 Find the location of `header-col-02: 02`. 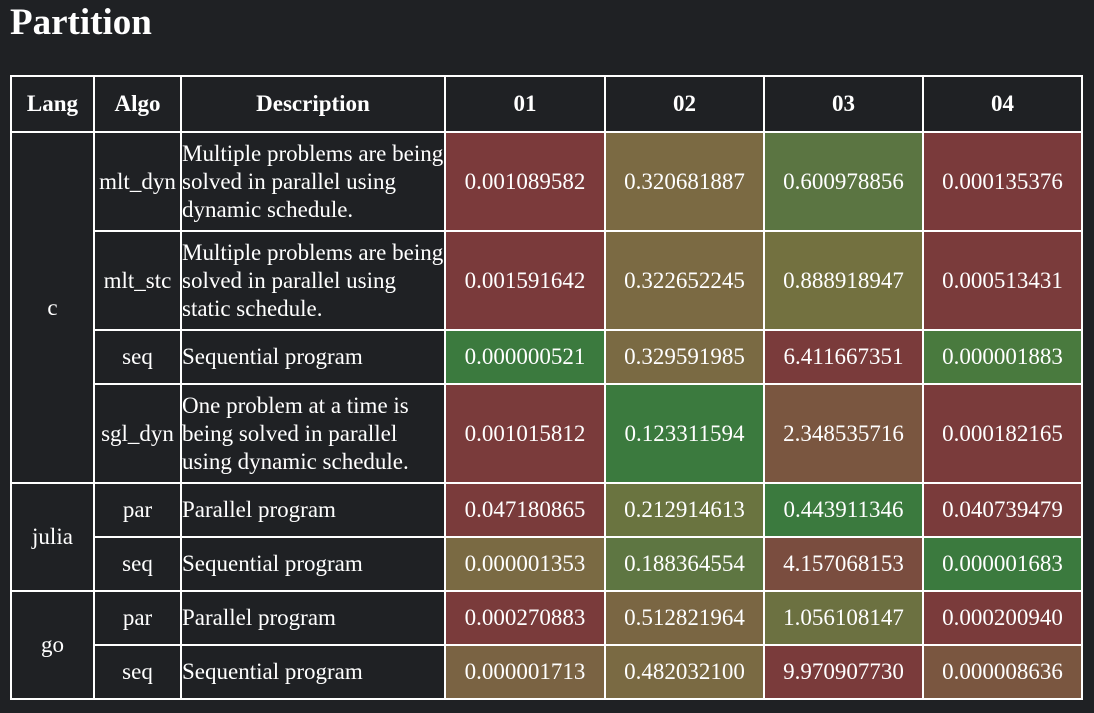

header-col-02: 02 is located at coordinates (684, 104).